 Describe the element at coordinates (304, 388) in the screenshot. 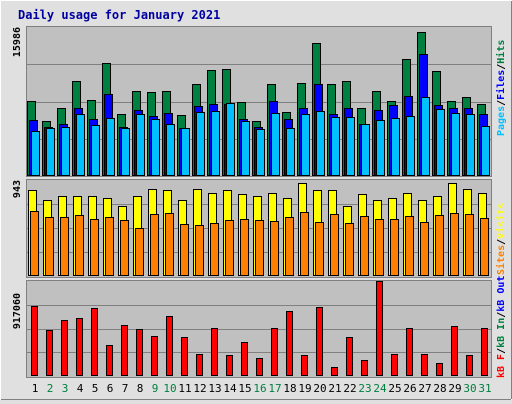

I see `day-label-19: 19` at that location.